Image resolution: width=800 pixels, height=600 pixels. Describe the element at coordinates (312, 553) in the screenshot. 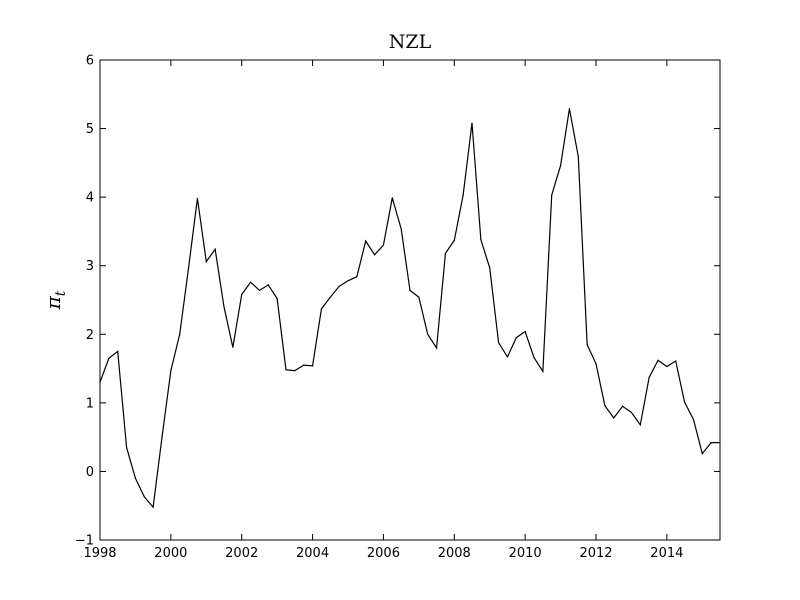

I see `x-tick-label: 2004` at that location.